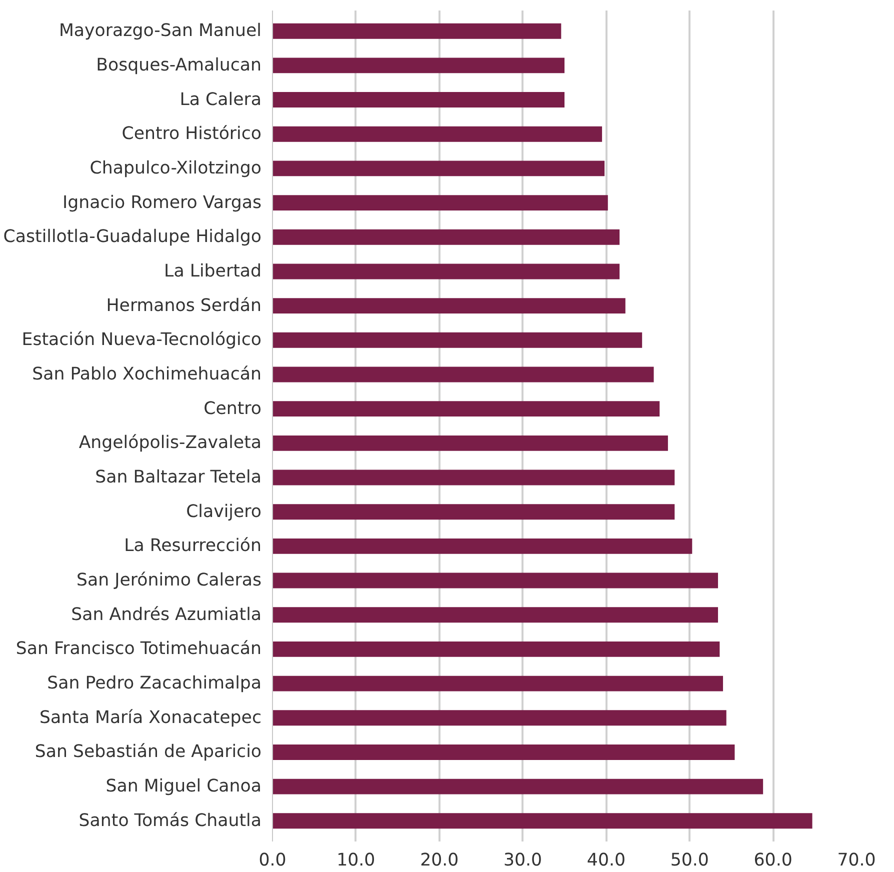  Describe the element at coordinates (178, 478) in the screenshot. I see `y-tick-label: San Baltazar Tetela` at that location.